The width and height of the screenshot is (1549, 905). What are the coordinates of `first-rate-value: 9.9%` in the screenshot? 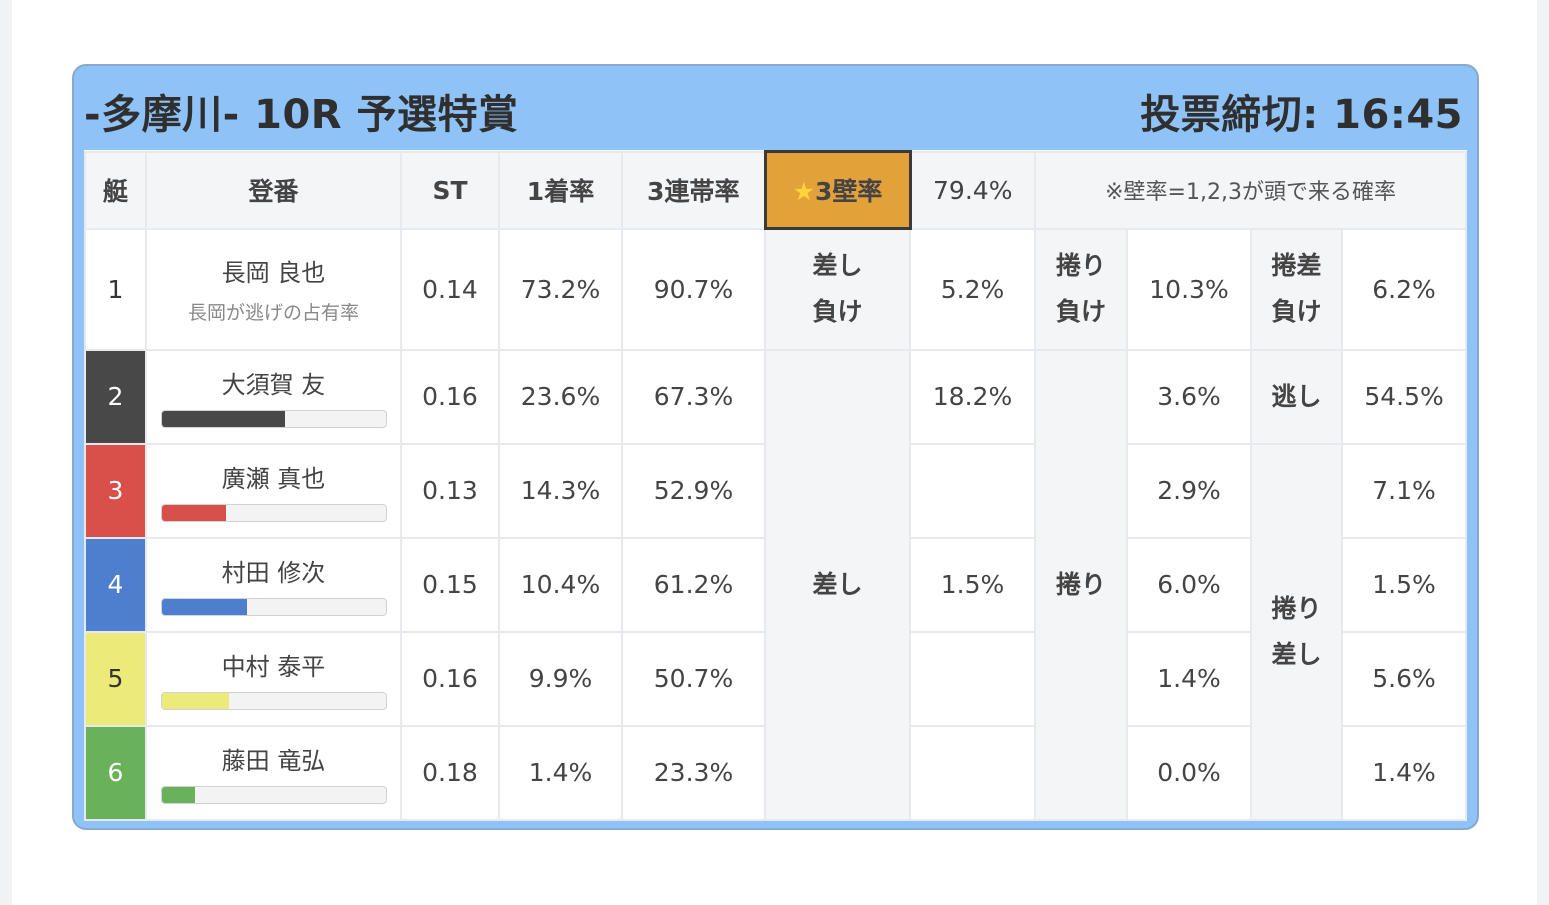 It's located at (560, 678).